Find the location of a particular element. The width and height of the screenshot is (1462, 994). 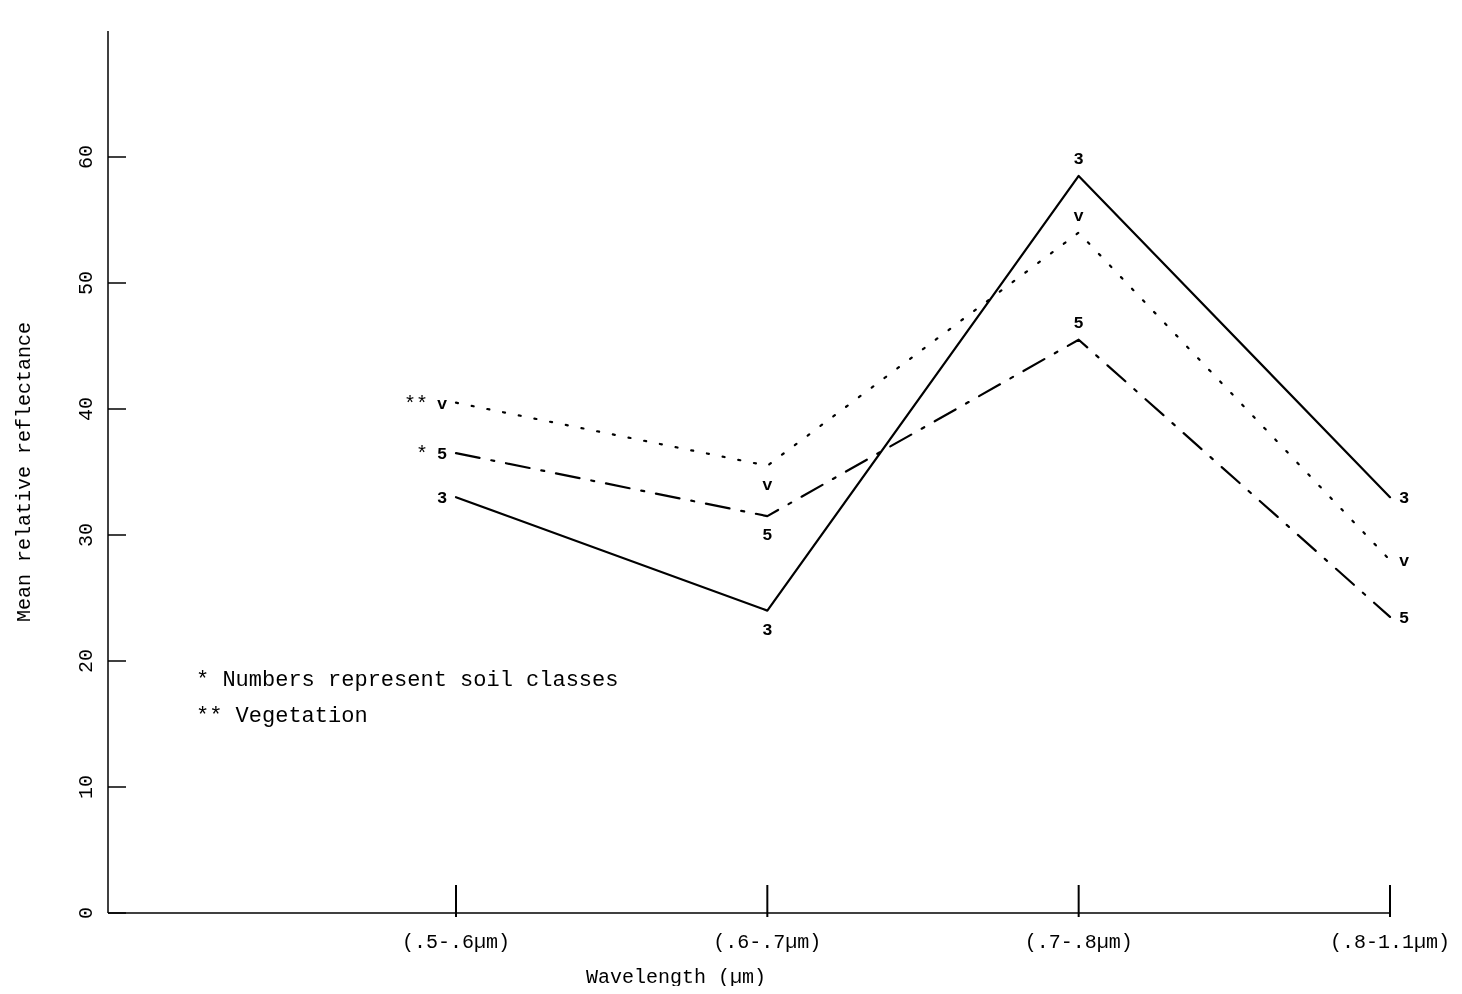

y-tick-label: 20 is located at coordinates (86, 661).